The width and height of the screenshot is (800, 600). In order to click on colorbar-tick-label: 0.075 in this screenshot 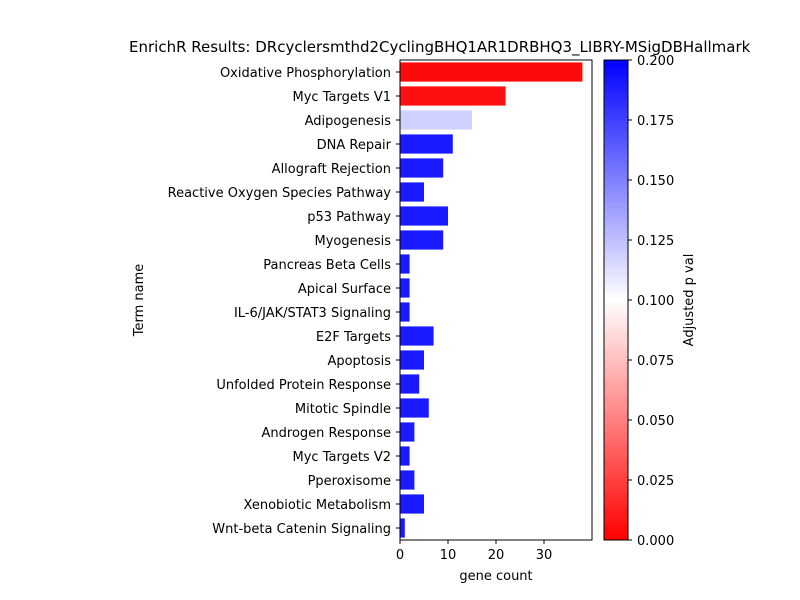, I will do `click(655, 361)`.